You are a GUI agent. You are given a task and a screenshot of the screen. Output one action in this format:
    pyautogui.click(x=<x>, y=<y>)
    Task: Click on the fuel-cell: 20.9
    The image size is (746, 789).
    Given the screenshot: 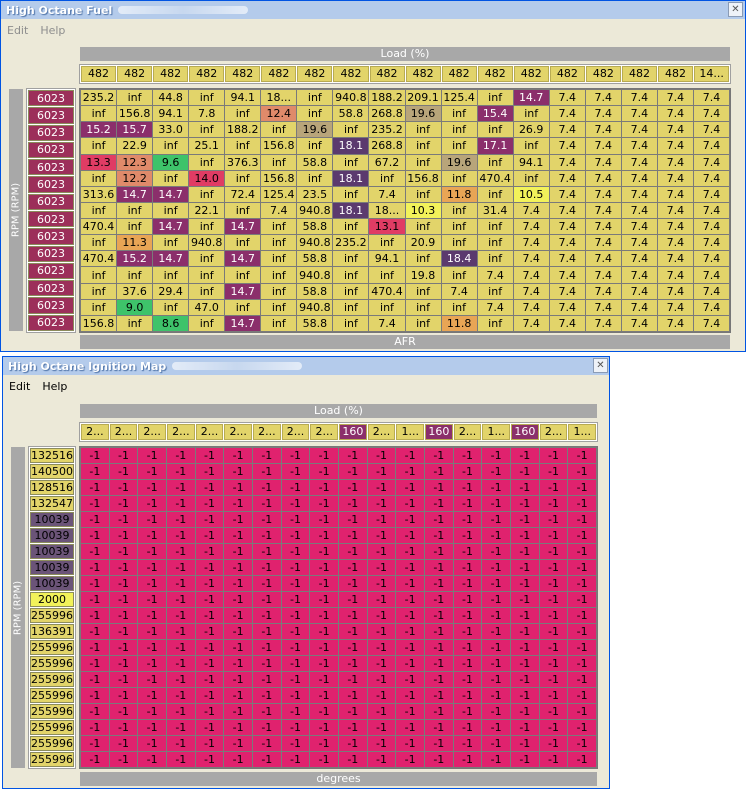 What is the action you would take?
    pyautogui.click(x=423, y=243)
    